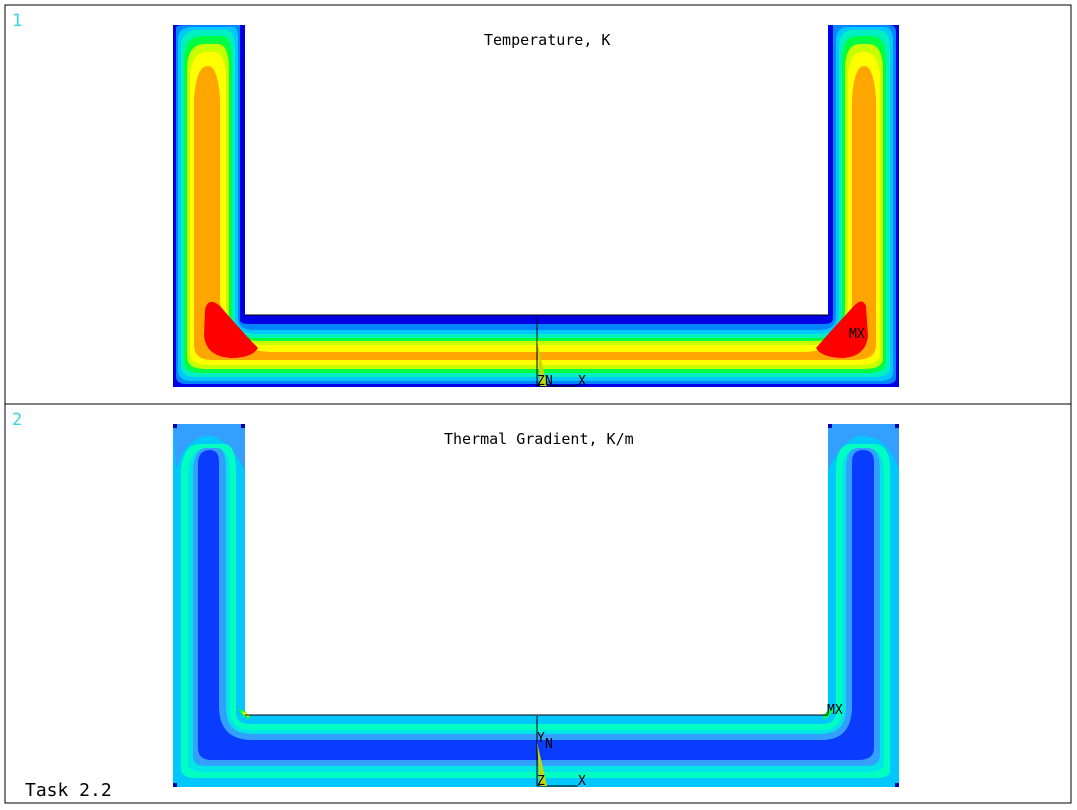 Image resolution: width=1077 pixels, height=810 pixels. What do you see at coordinates (17, 21) in the screenshot?
I see `panel-number: 1` at bounding box center [17, 21].